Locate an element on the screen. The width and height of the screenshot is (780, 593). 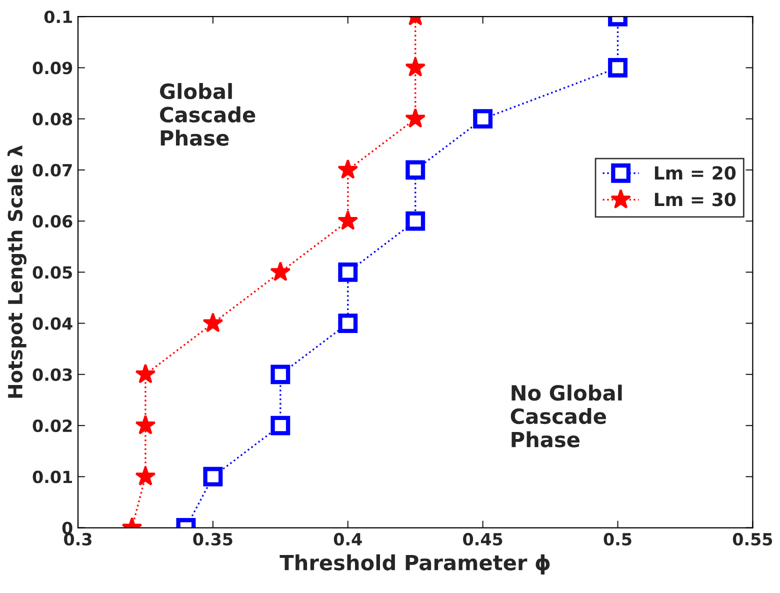
legend-label: Lm = 30 is located at coordinates (695, 199).